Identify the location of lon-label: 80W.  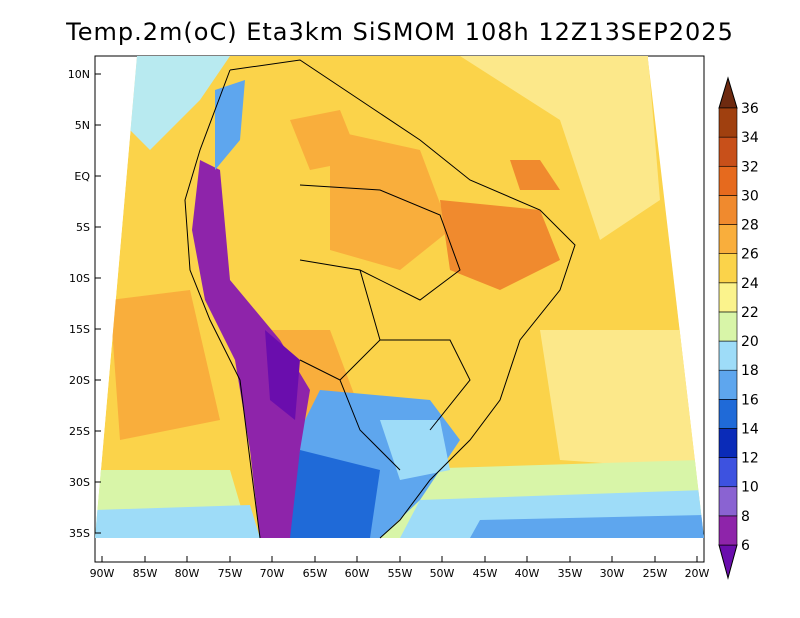
(187, 573).